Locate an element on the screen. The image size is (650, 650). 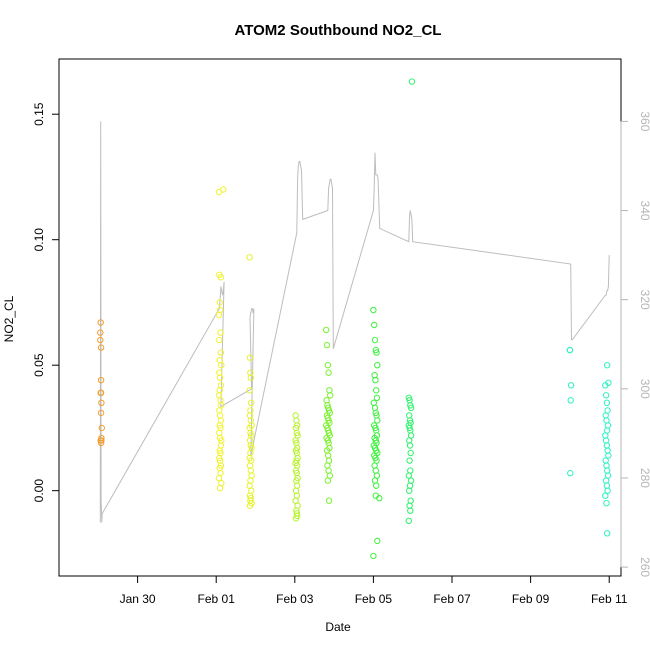
y-axis-label: NO2_CL is located at coordinates (9, 318).